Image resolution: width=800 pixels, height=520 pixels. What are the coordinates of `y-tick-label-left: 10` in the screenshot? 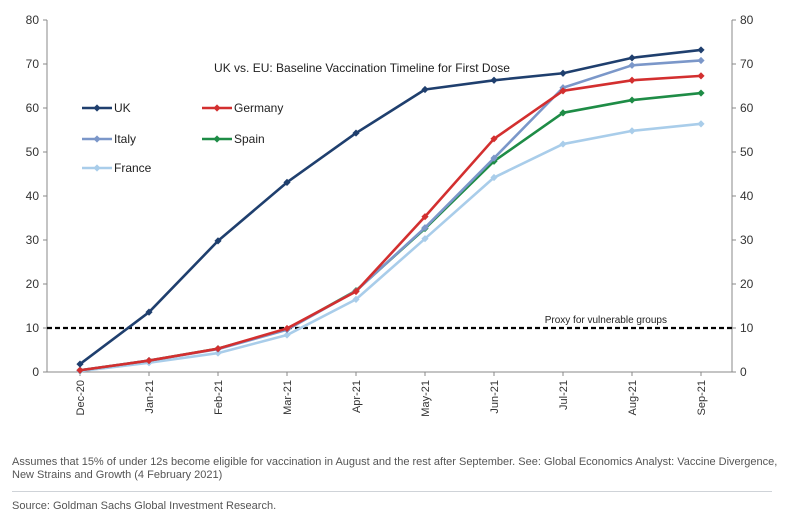 It's located at (33, 328).